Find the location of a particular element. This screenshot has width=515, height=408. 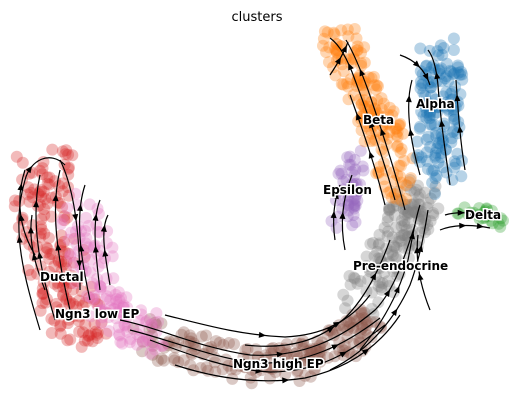

cluster-pre-endocrine is located at coordinates (391, 247).